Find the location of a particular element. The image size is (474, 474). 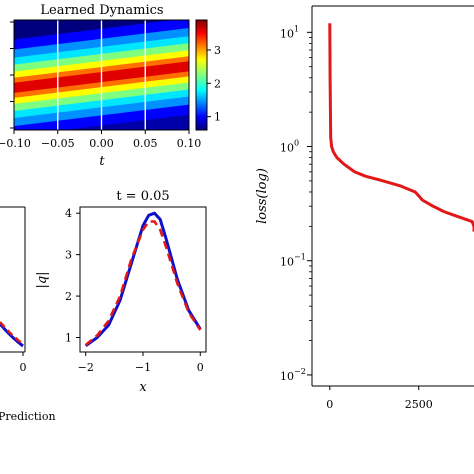

snapshot-x-ticks: −2 −1 0 is located at coordinates (141, 363).